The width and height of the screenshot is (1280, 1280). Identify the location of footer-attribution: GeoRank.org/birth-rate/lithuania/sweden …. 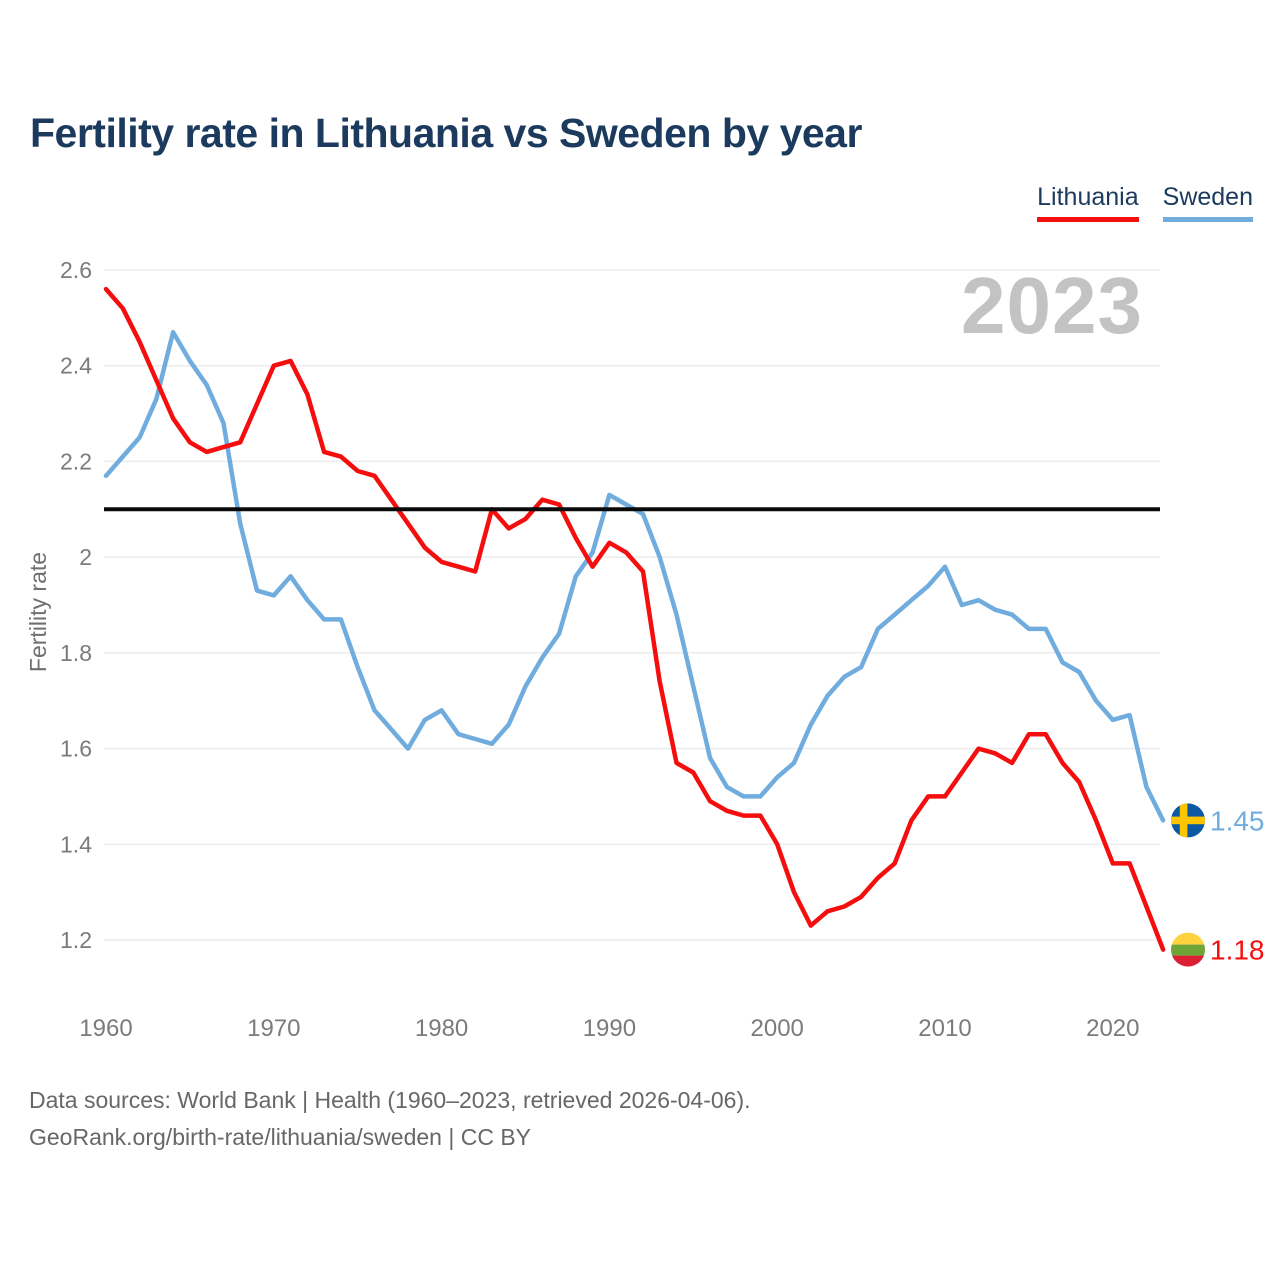
(280, 1137).